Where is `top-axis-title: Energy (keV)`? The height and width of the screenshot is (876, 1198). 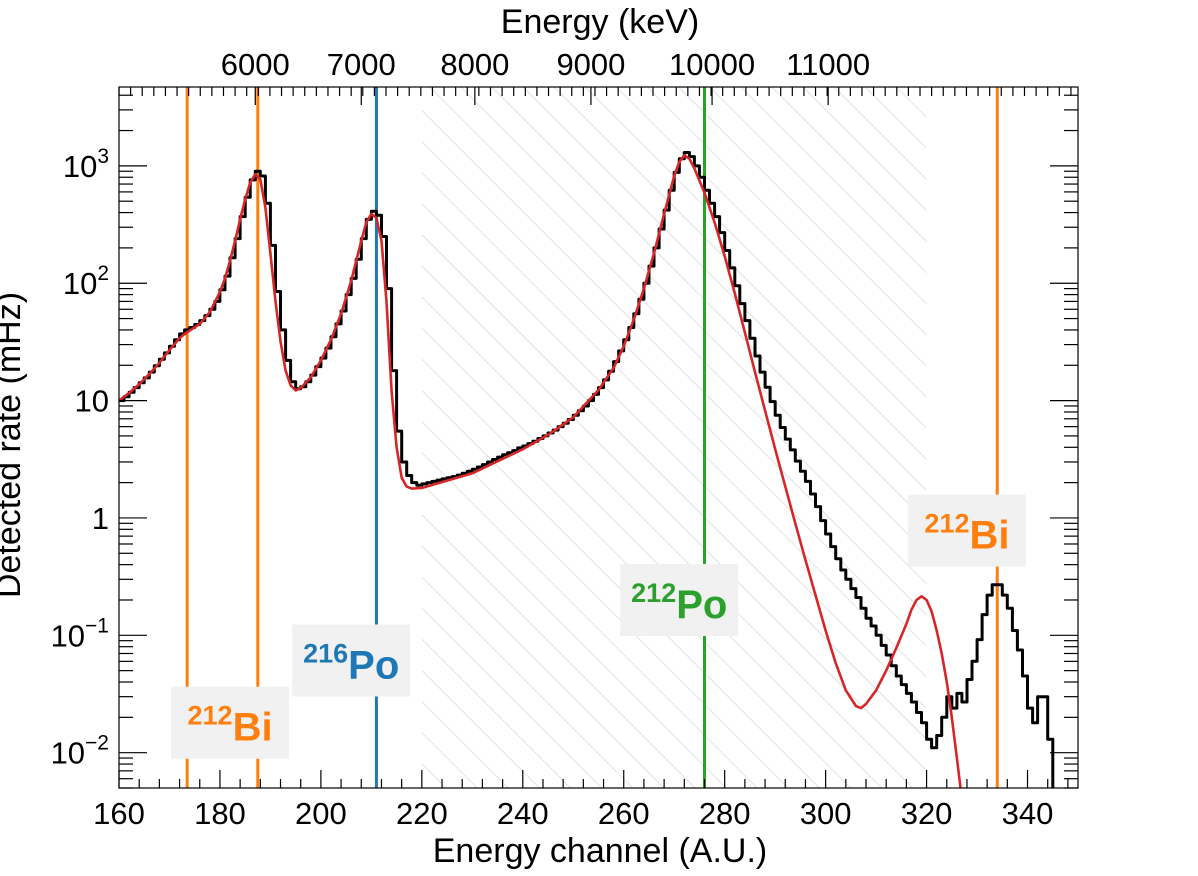
top-axis-title: Energy (keV) is located at coordinates (600, 22).